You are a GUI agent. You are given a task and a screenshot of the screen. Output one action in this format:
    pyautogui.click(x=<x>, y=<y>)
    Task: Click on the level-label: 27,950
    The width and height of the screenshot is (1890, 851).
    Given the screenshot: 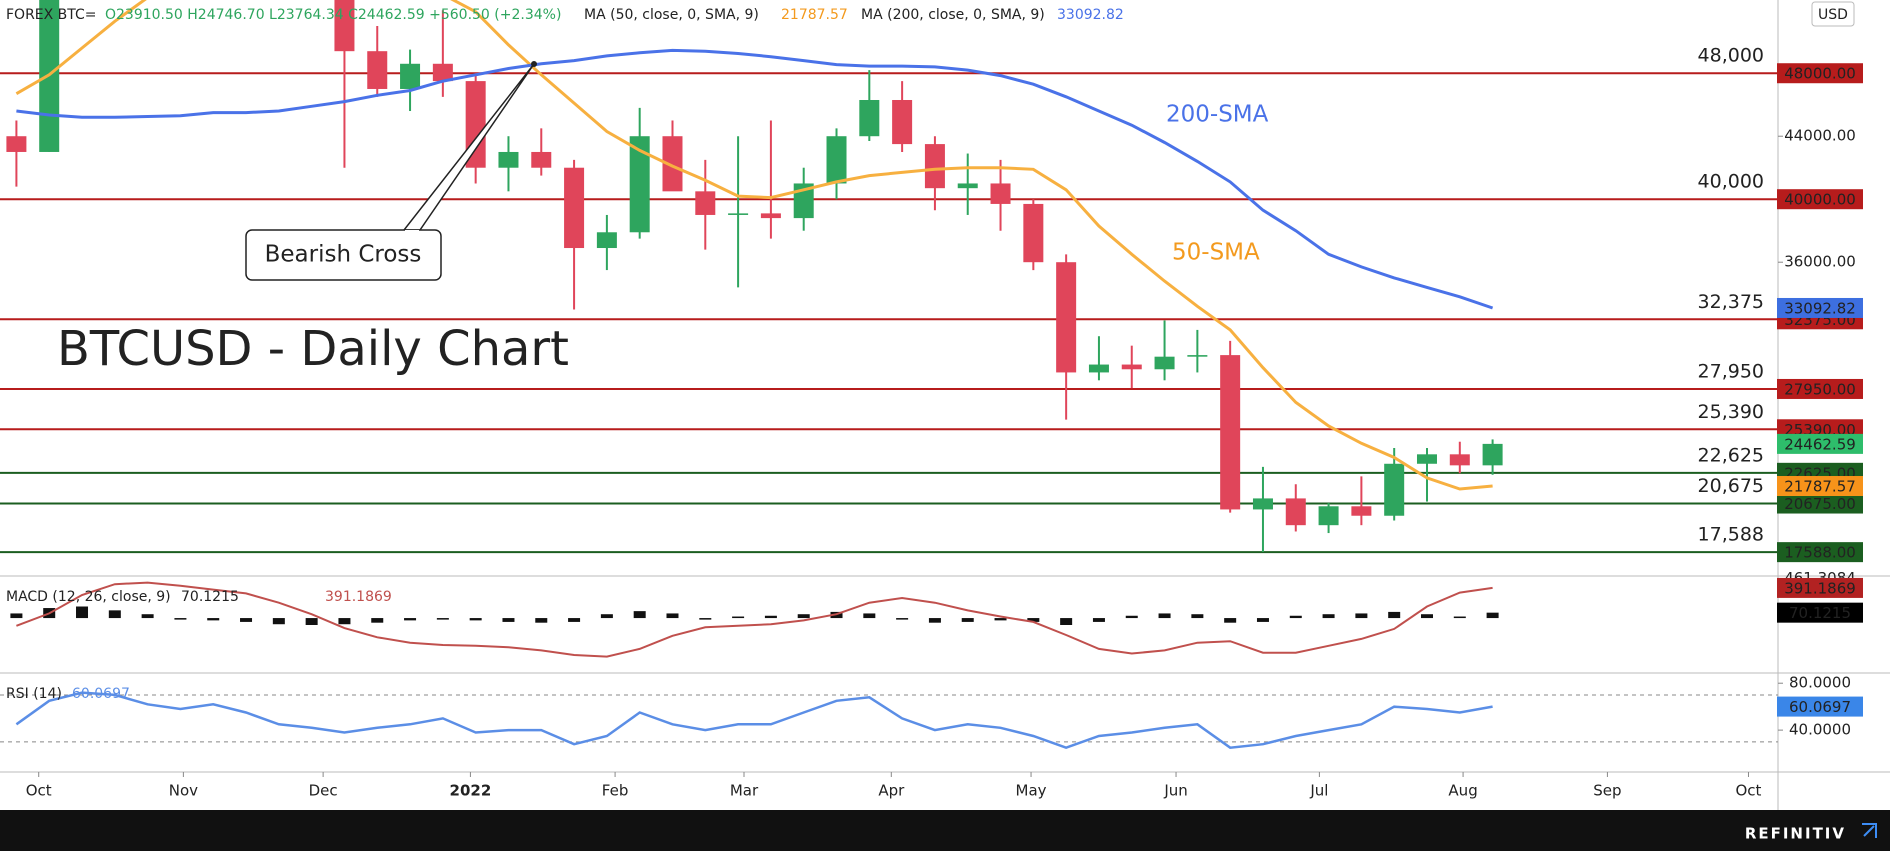 What is the action you would take?
    pyautogui.click(x=1731, y=371)
    